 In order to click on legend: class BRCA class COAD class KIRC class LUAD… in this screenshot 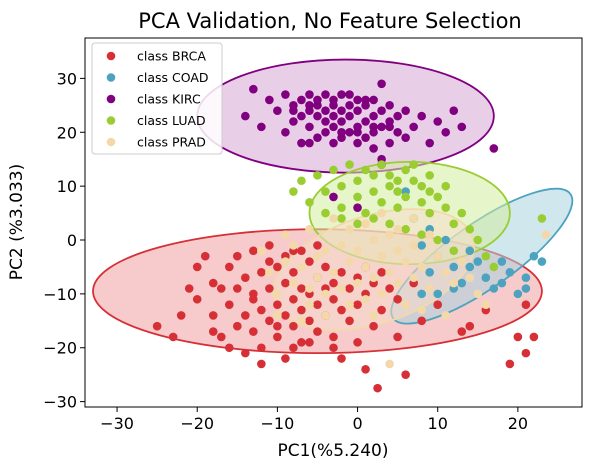, I will do `click(157, 98)`.